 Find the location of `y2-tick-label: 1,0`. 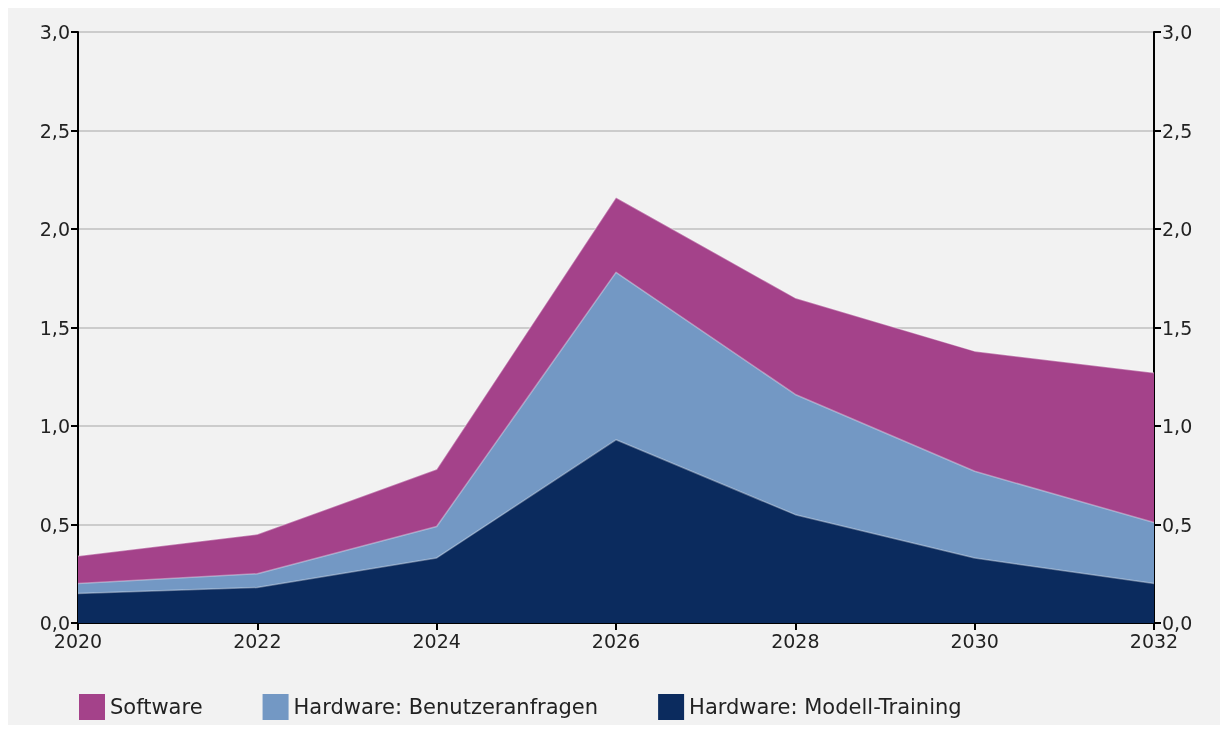

y2-tick-label: 1,0 is located at coordinates (1177, 426).